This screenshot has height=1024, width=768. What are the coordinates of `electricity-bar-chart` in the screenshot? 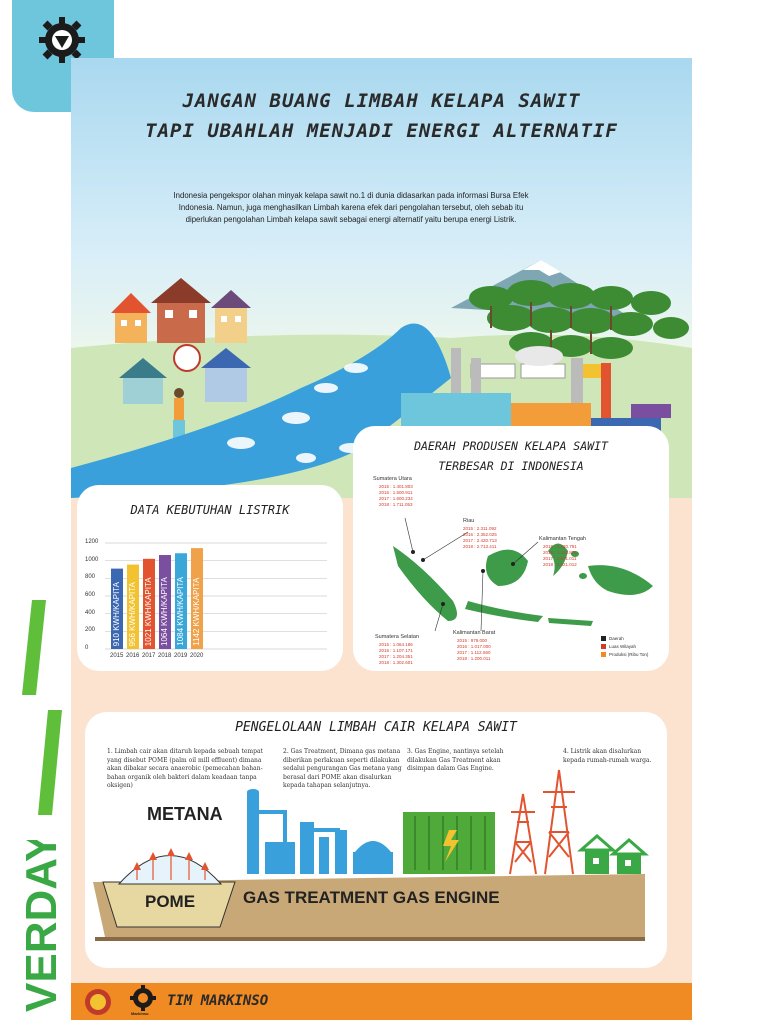 It's located at (216, 596).